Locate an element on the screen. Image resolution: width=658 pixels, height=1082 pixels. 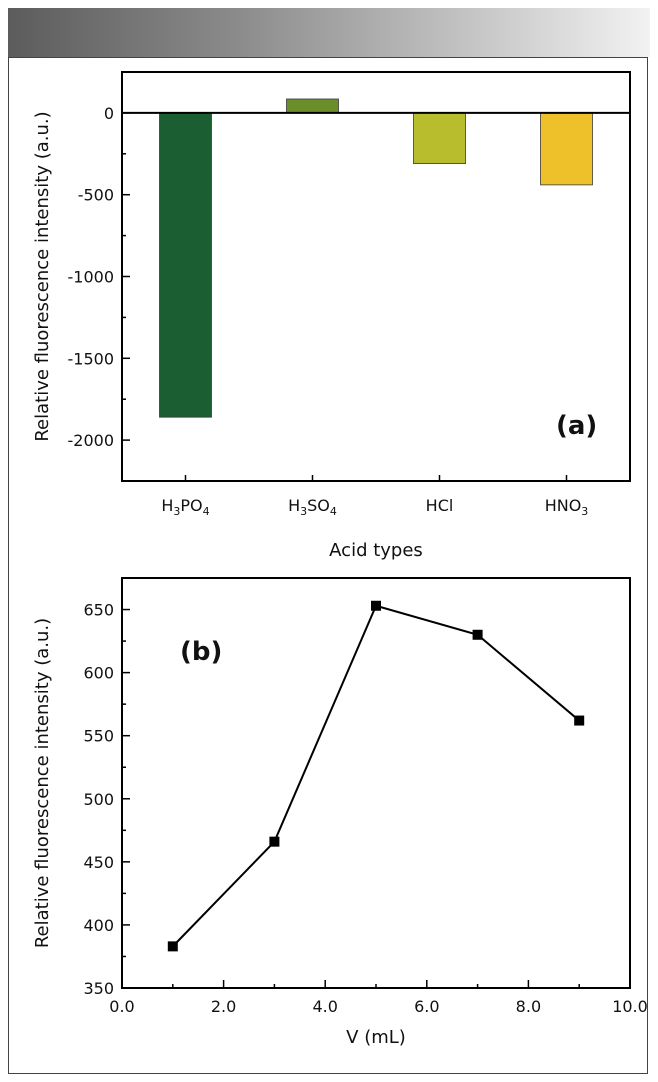
y-tick-label: 0 is located at coordinates (109, 113).